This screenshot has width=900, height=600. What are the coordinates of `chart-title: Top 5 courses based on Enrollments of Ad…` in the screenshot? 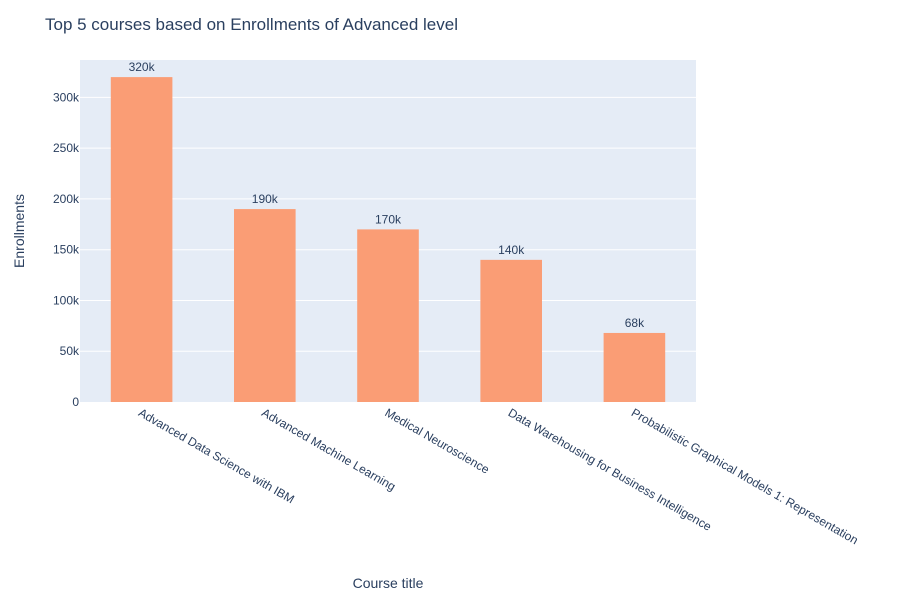 It's located at (251, 24).